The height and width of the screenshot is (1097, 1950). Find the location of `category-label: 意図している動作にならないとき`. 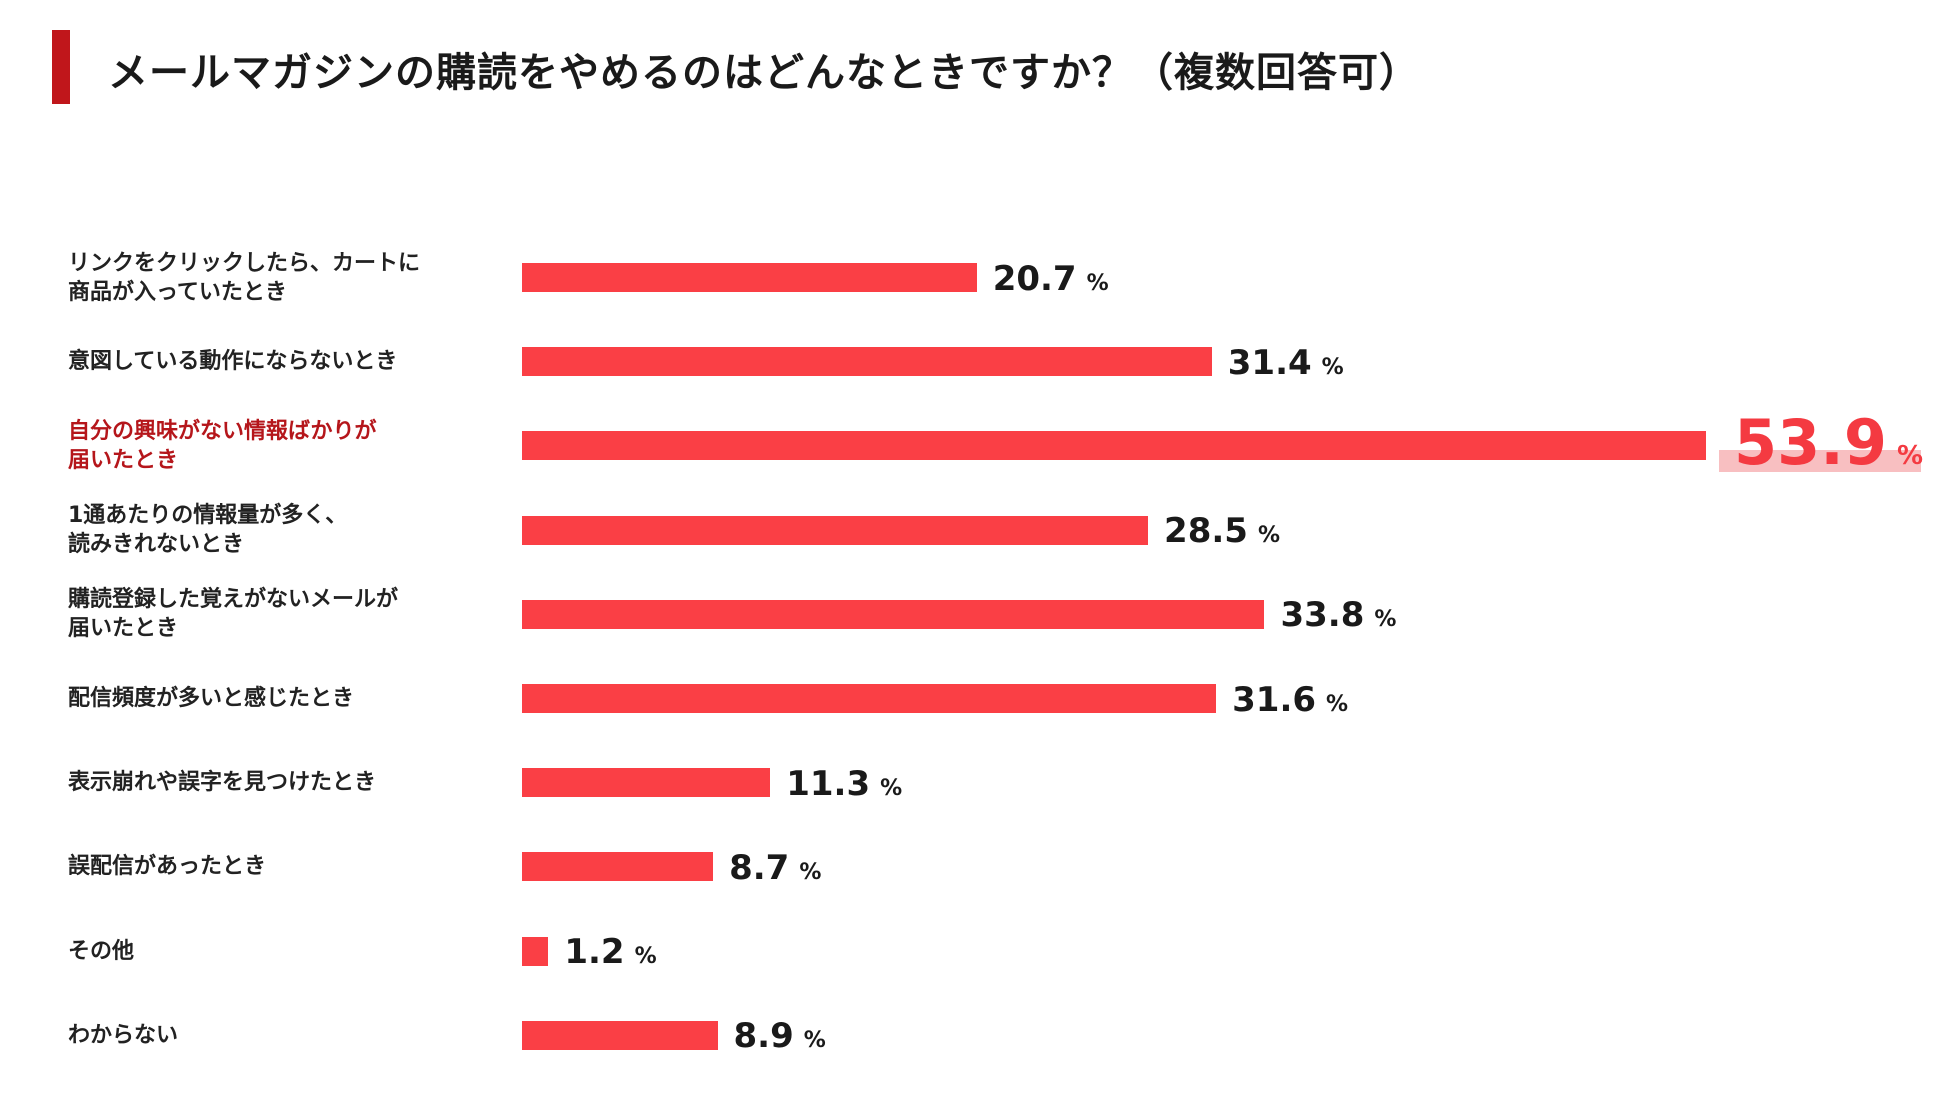

category-label: 意図している動作にならないとき is located at coordinates (283, 361).